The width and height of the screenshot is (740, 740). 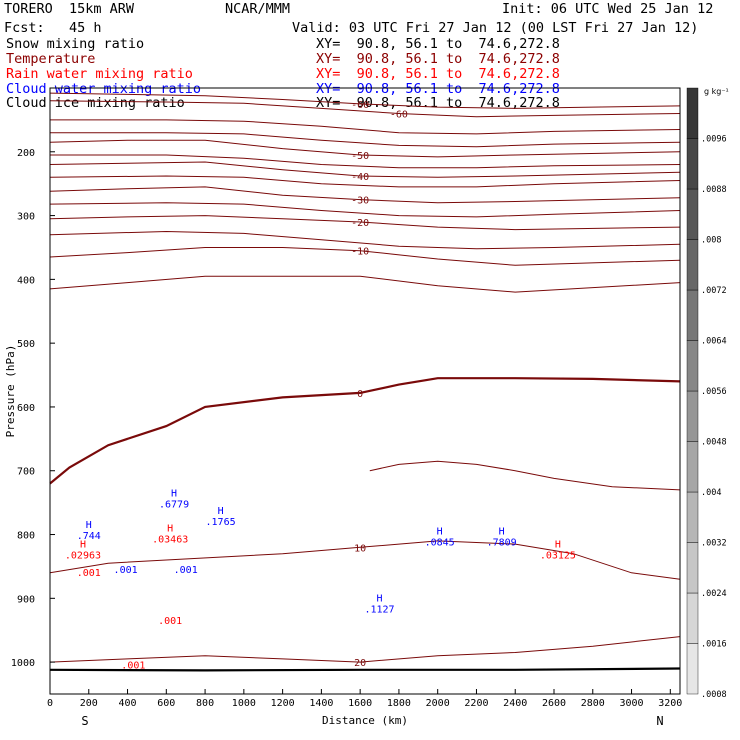 I want to click on x-tick-label: 400, so click(x=128, y=703).